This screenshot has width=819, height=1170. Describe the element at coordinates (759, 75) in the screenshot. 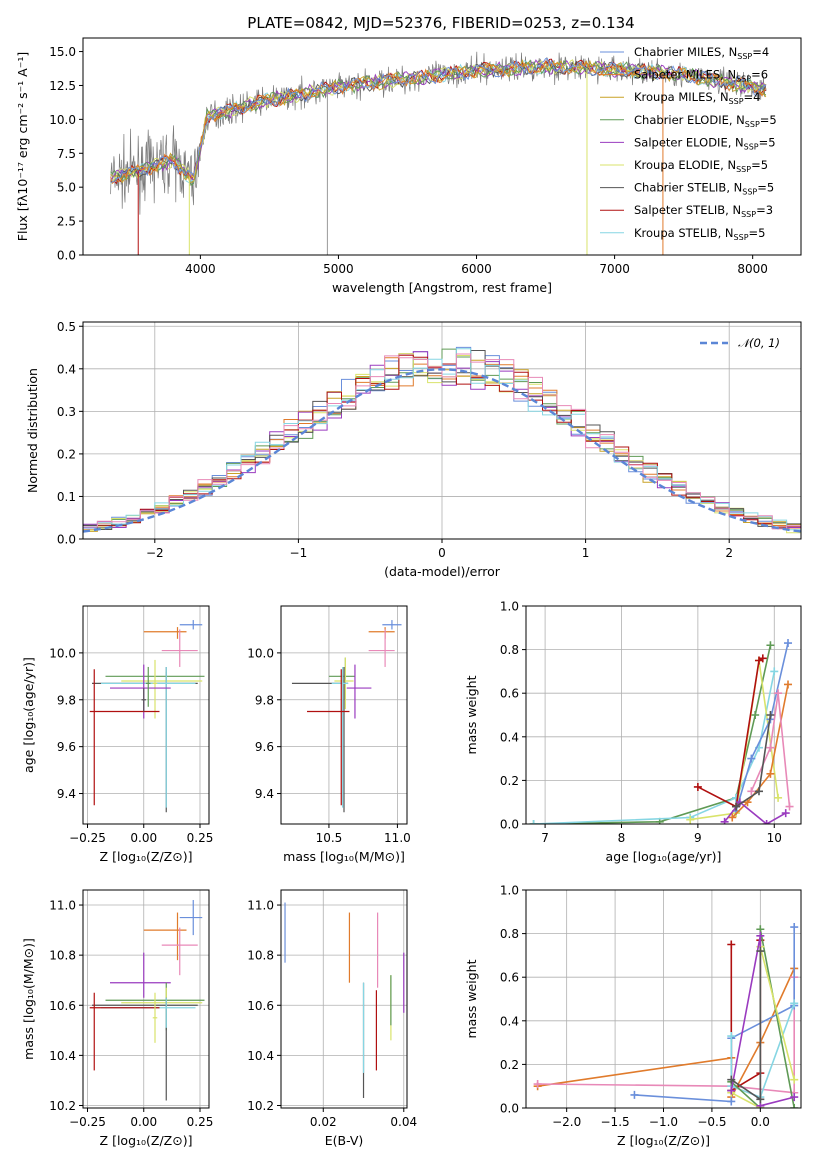

I see `legend-suffix: =6` at that location.